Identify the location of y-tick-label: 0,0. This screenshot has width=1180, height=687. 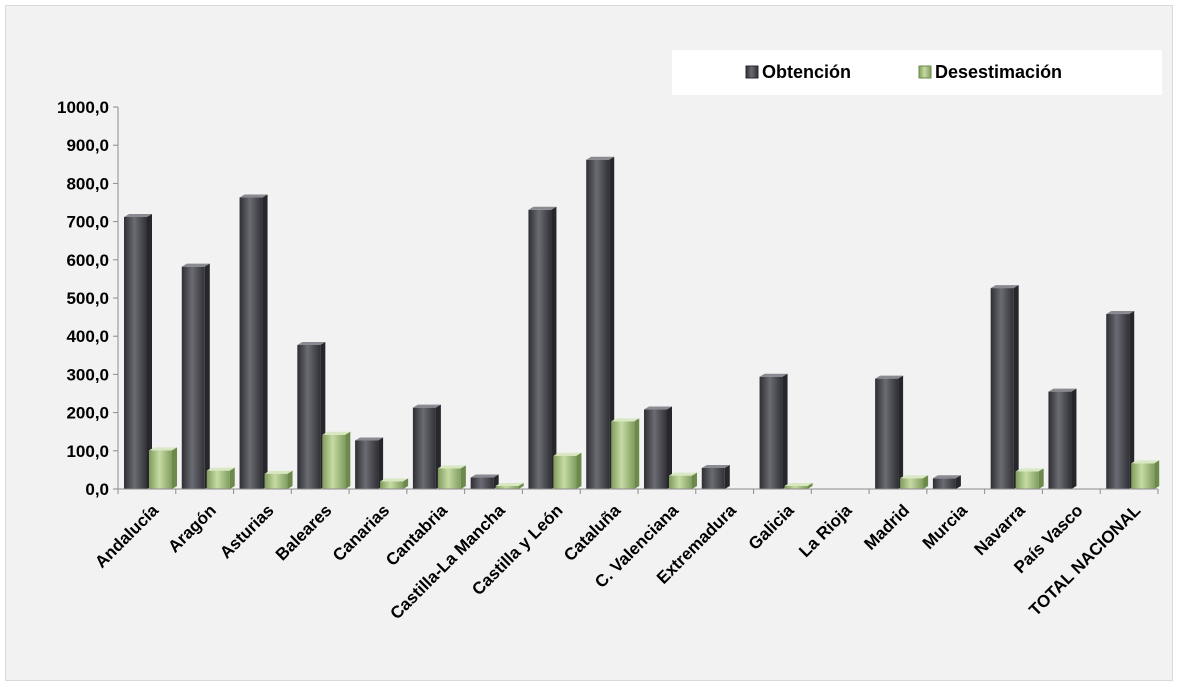
(97, 489).